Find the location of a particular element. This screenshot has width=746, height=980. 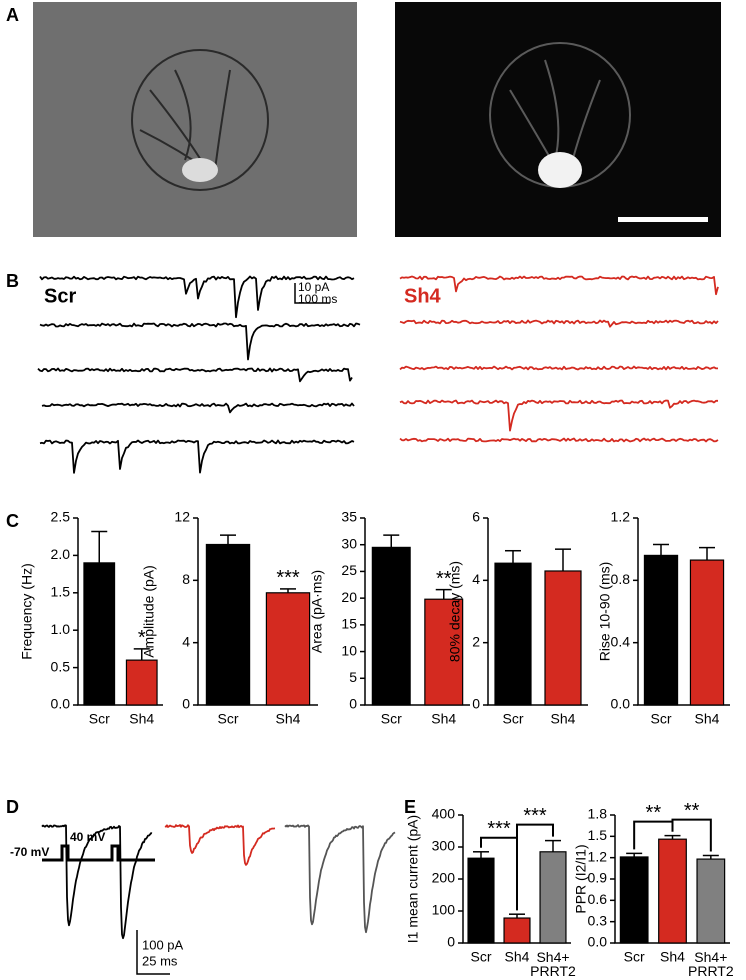

y-tick-label: 2 is located at coordinates (476, 641).